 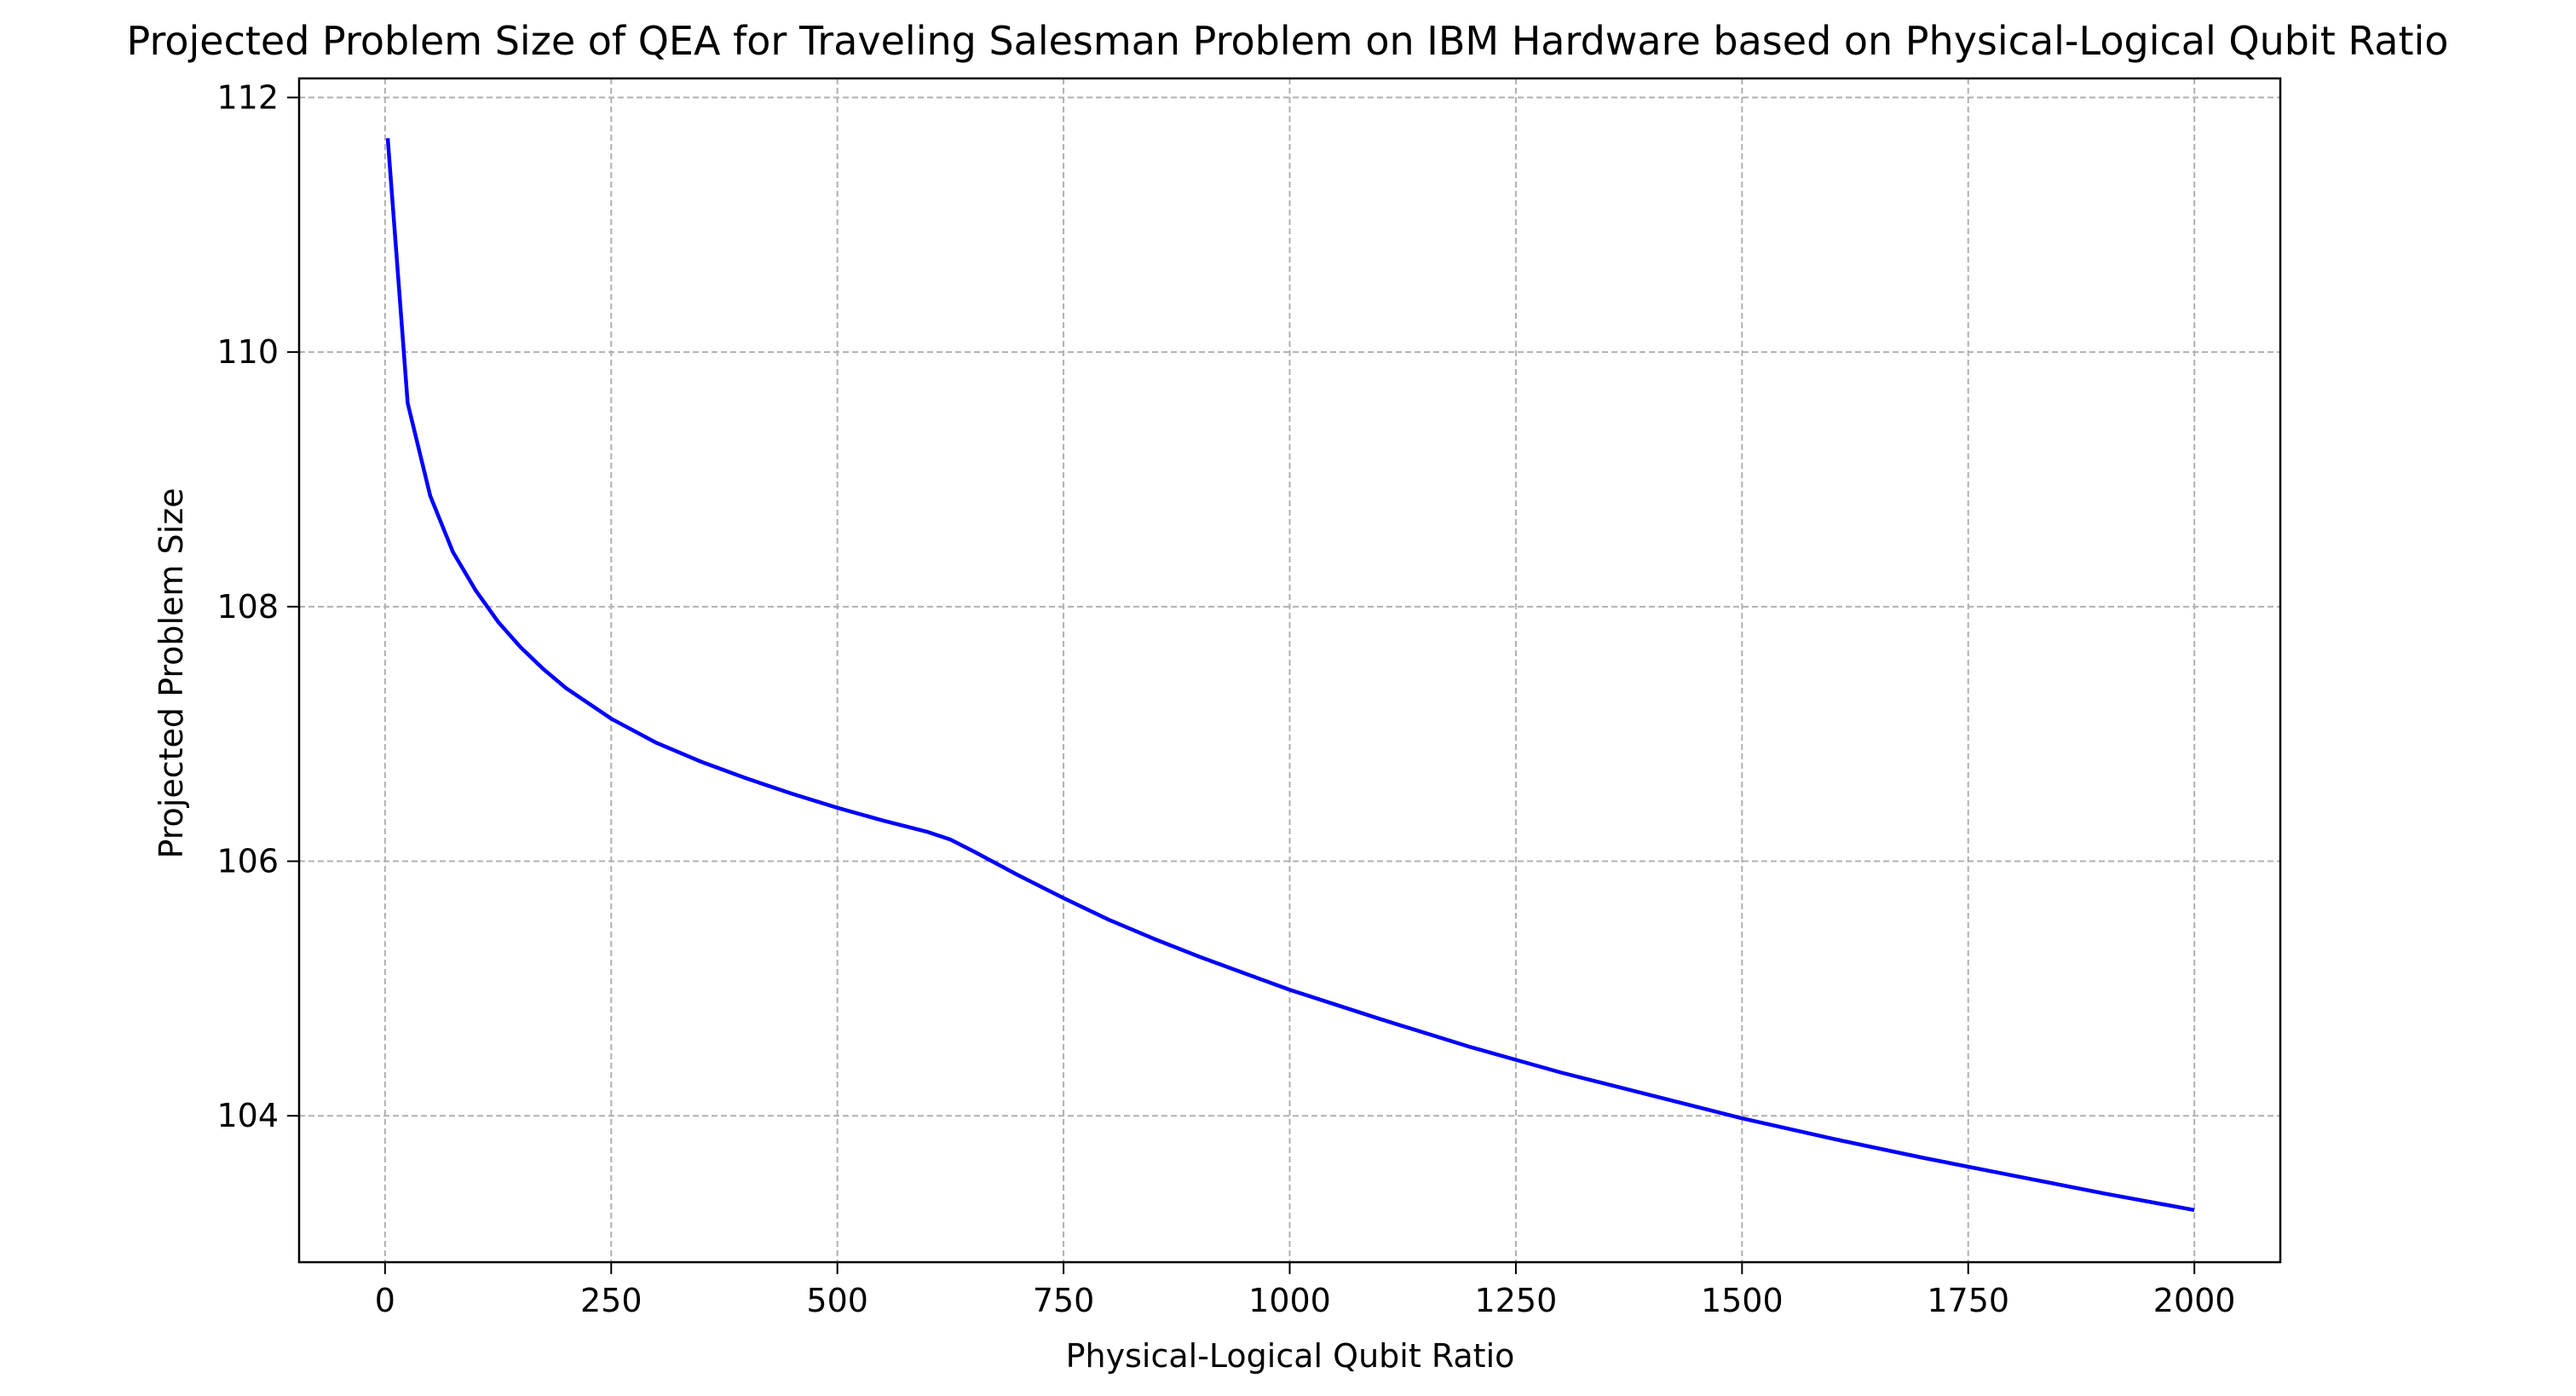 I want to click on x-tick-label: 1500, so click(x=1742, y=1300).